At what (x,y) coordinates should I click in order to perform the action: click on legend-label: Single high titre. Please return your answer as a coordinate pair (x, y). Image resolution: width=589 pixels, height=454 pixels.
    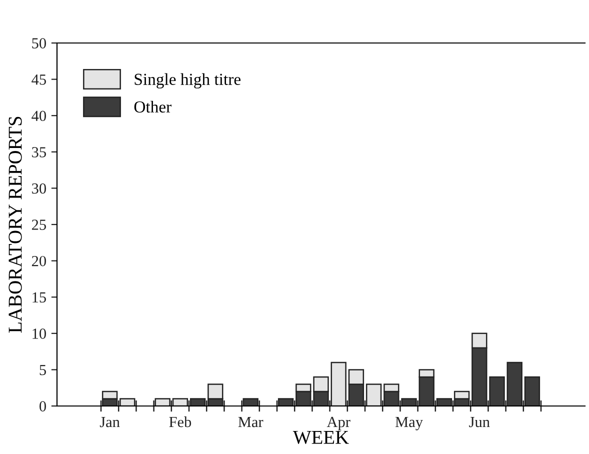
    Looking at the image, I should click on (187, 80).